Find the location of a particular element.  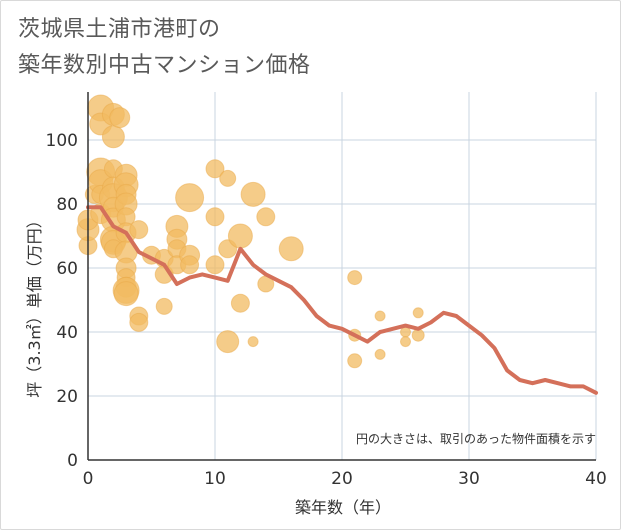

x-tick-label: 10 is located at coordinates (215, 479).